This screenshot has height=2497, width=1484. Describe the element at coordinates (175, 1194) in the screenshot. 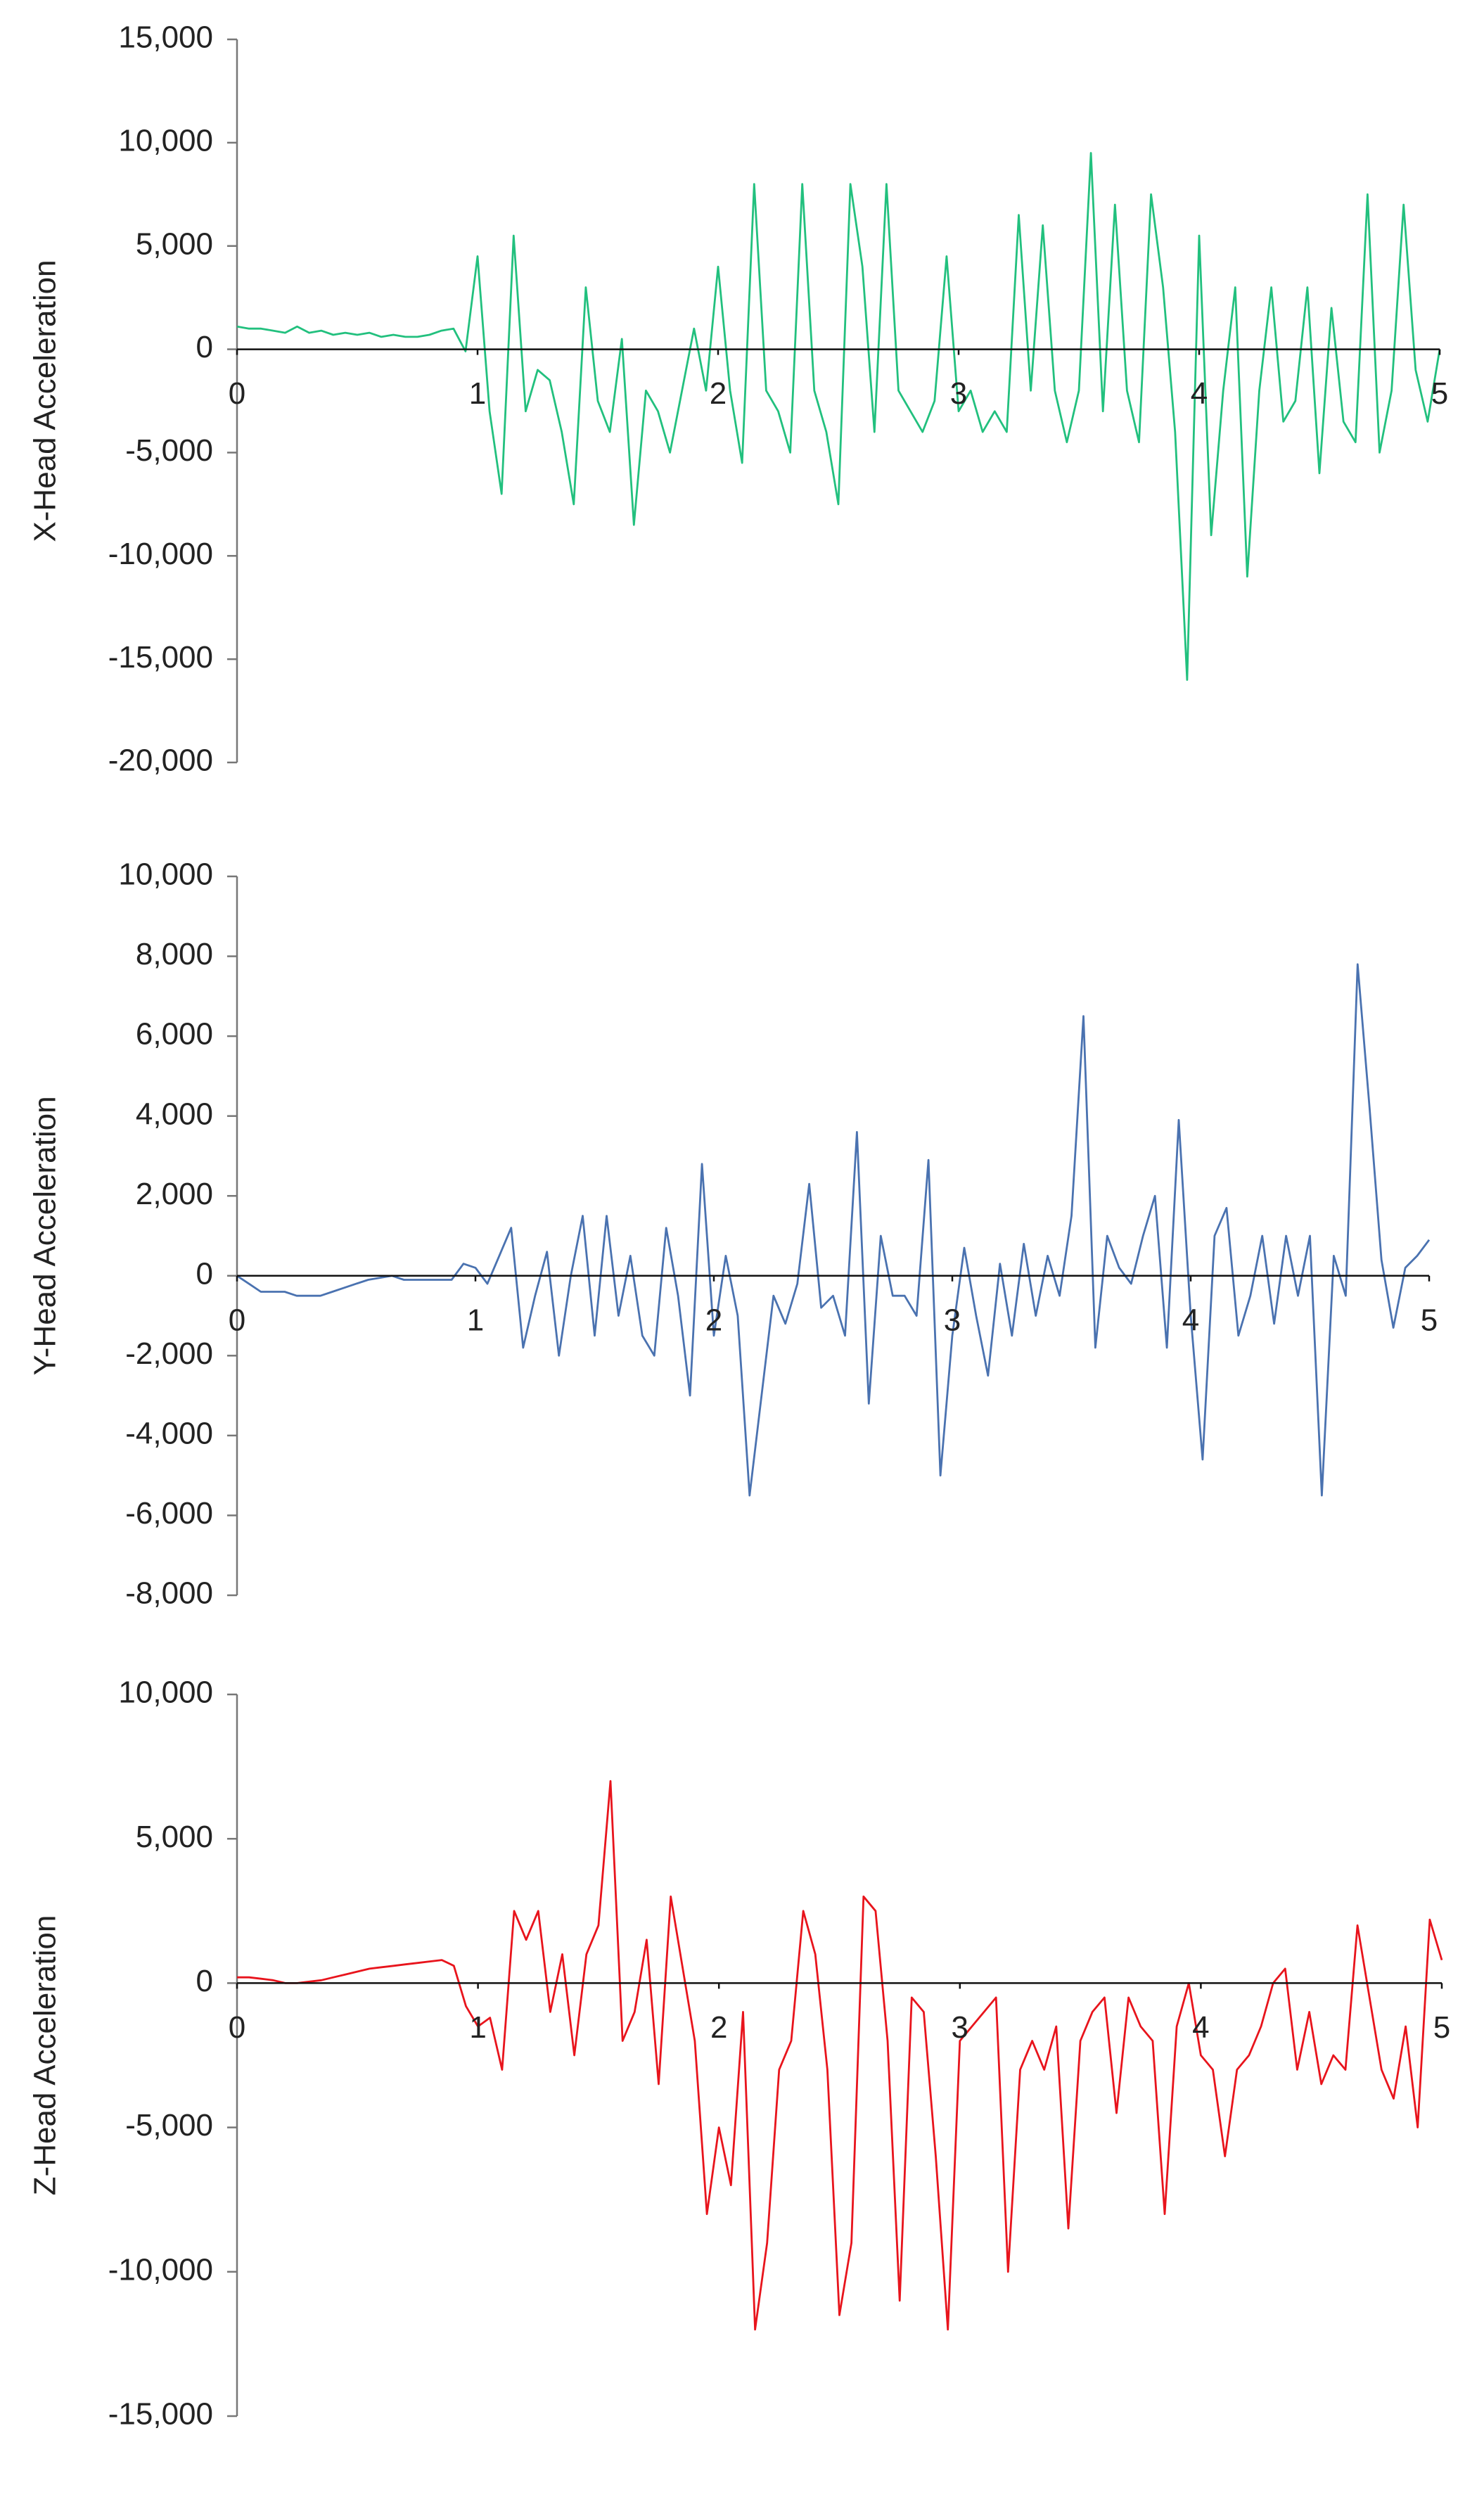

I see `y-tick-label: 2,000` at that location.